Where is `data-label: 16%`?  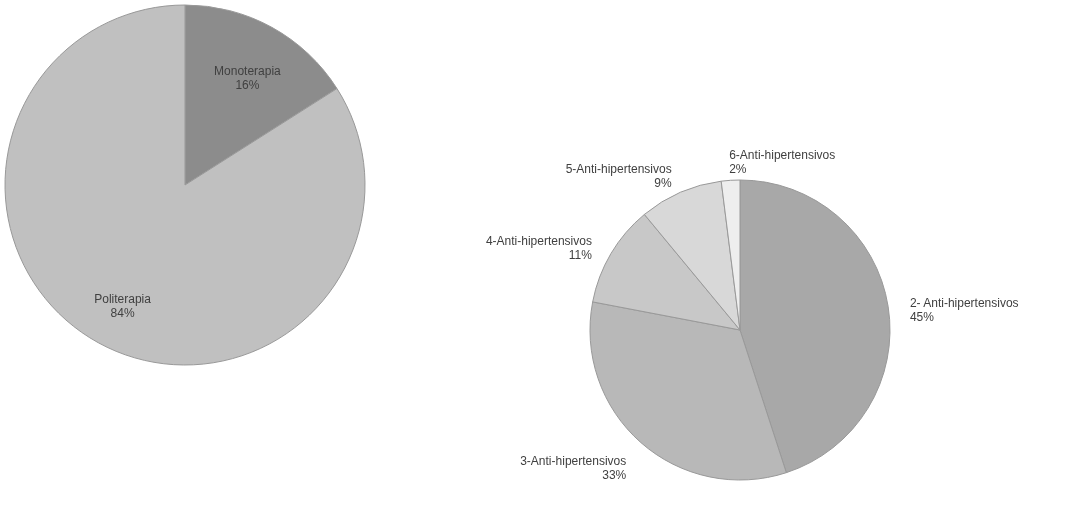 data-label: 16% is located at coordinates (247, 85).